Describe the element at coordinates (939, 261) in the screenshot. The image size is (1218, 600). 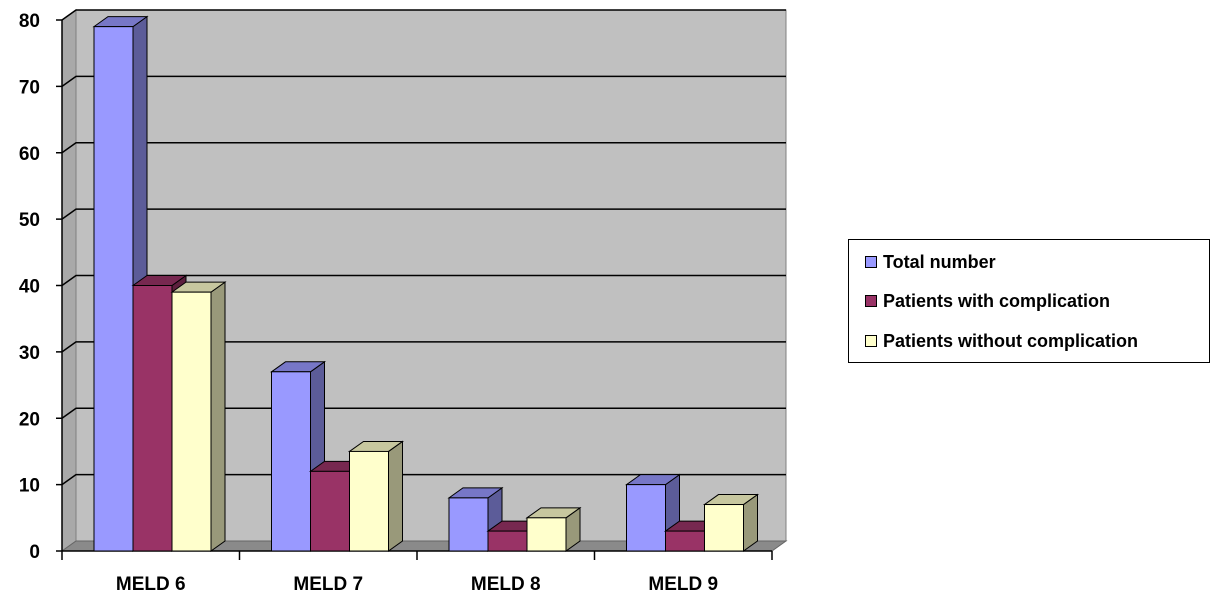
I see `legend-label-total: Total number` at that location.